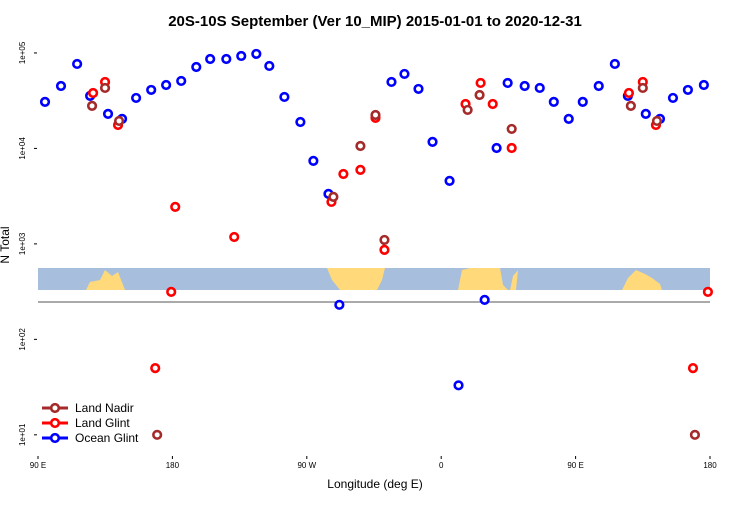  What do you see at coordinates (374, 484) in the screenshot?
I see `x-axis-label: Longitude (deg E)` at bounding box center [374, 484].